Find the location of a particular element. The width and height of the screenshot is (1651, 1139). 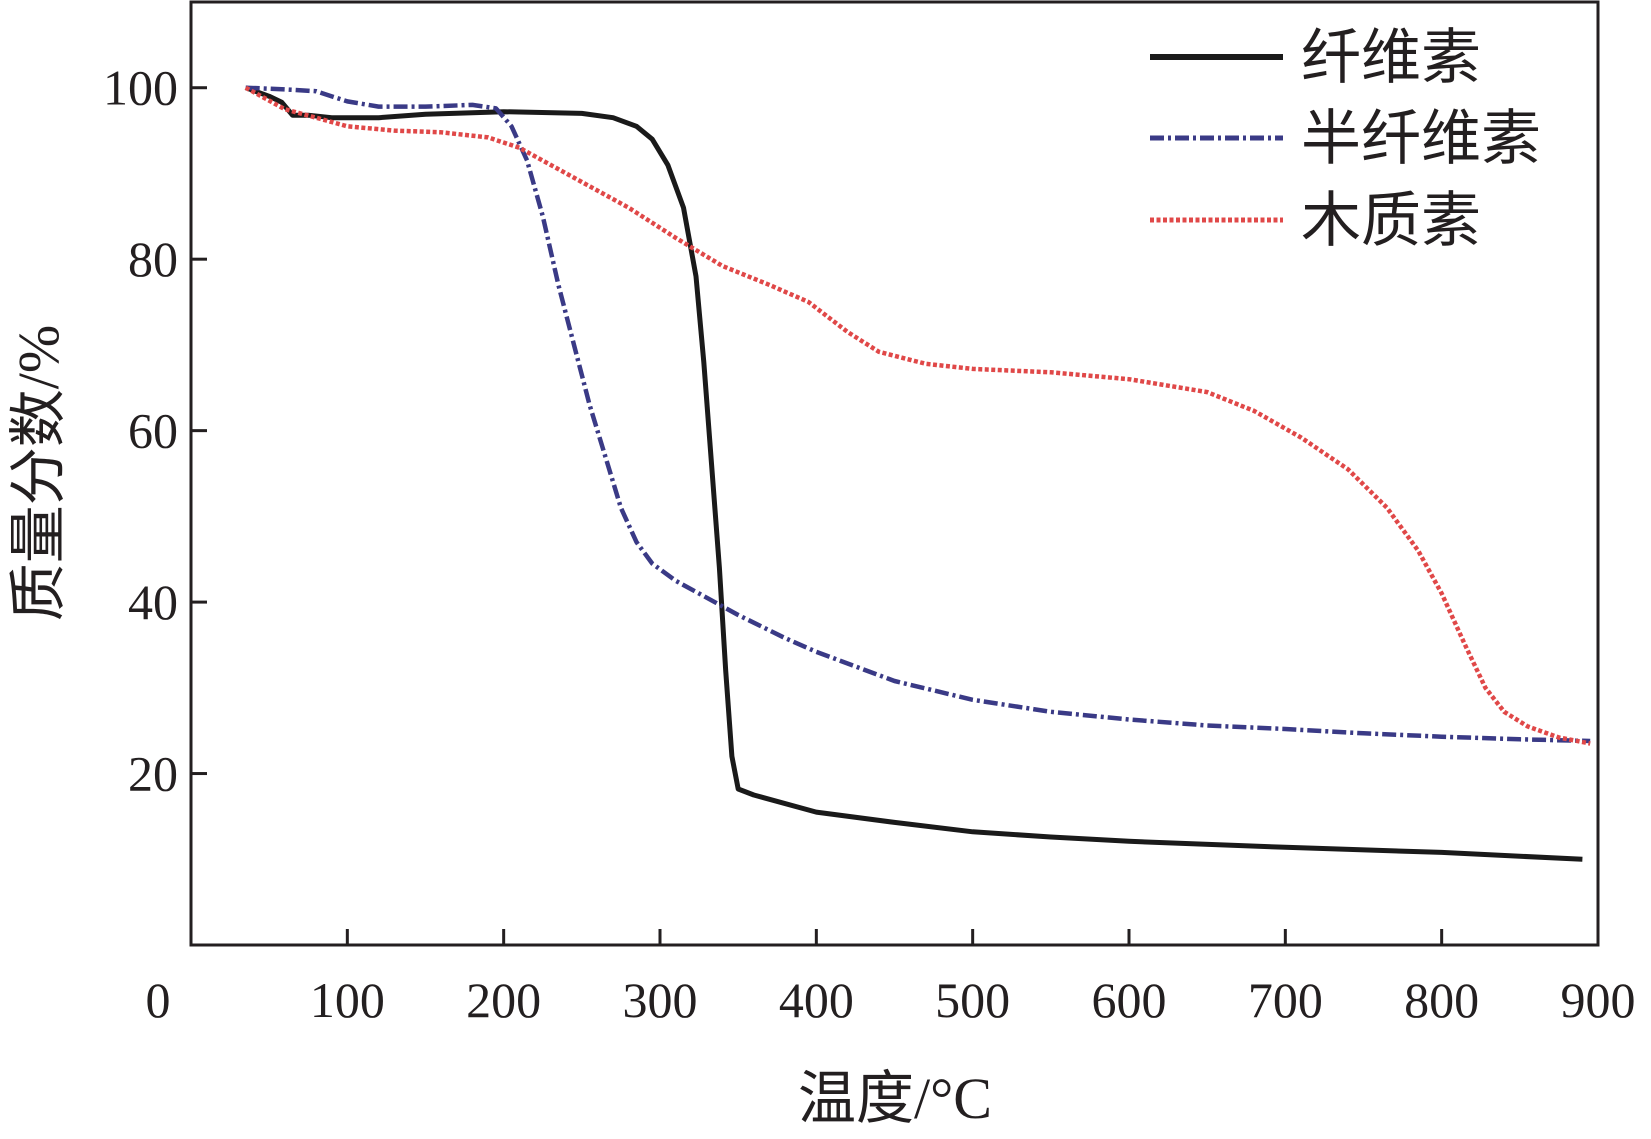

legend-label-1: 半纤维素 is located at coordinates (1421, 139).